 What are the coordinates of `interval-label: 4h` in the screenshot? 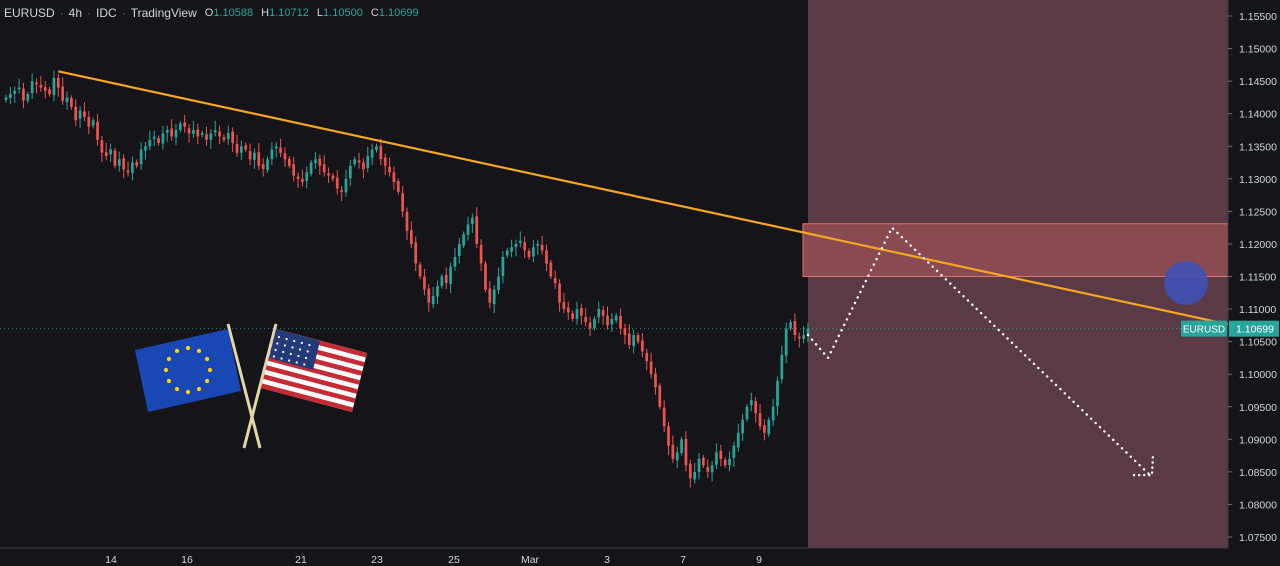 It's located at (75, 13).